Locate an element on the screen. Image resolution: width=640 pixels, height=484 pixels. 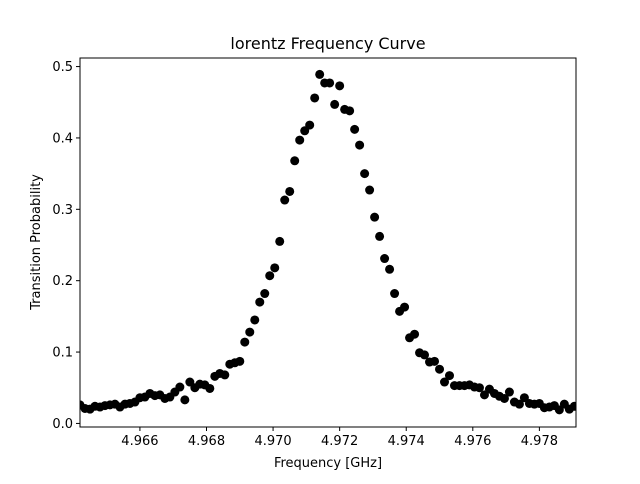
x-tick-label: 4.972 is located at coordinates (339, 441).